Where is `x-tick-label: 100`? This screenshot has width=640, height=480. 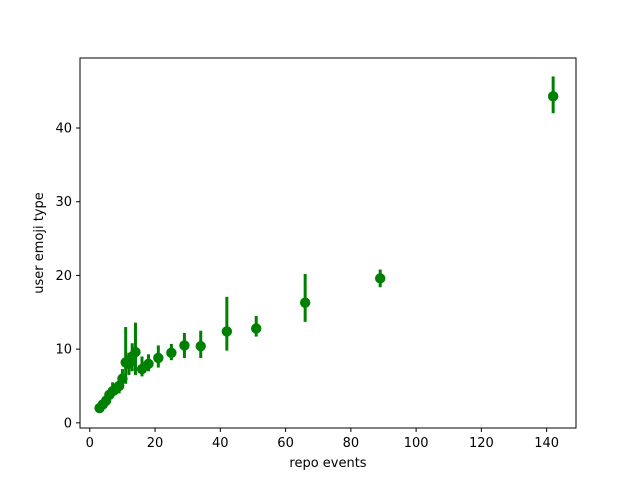 x-tick-label: 100 is located at coordinates (416, 443).